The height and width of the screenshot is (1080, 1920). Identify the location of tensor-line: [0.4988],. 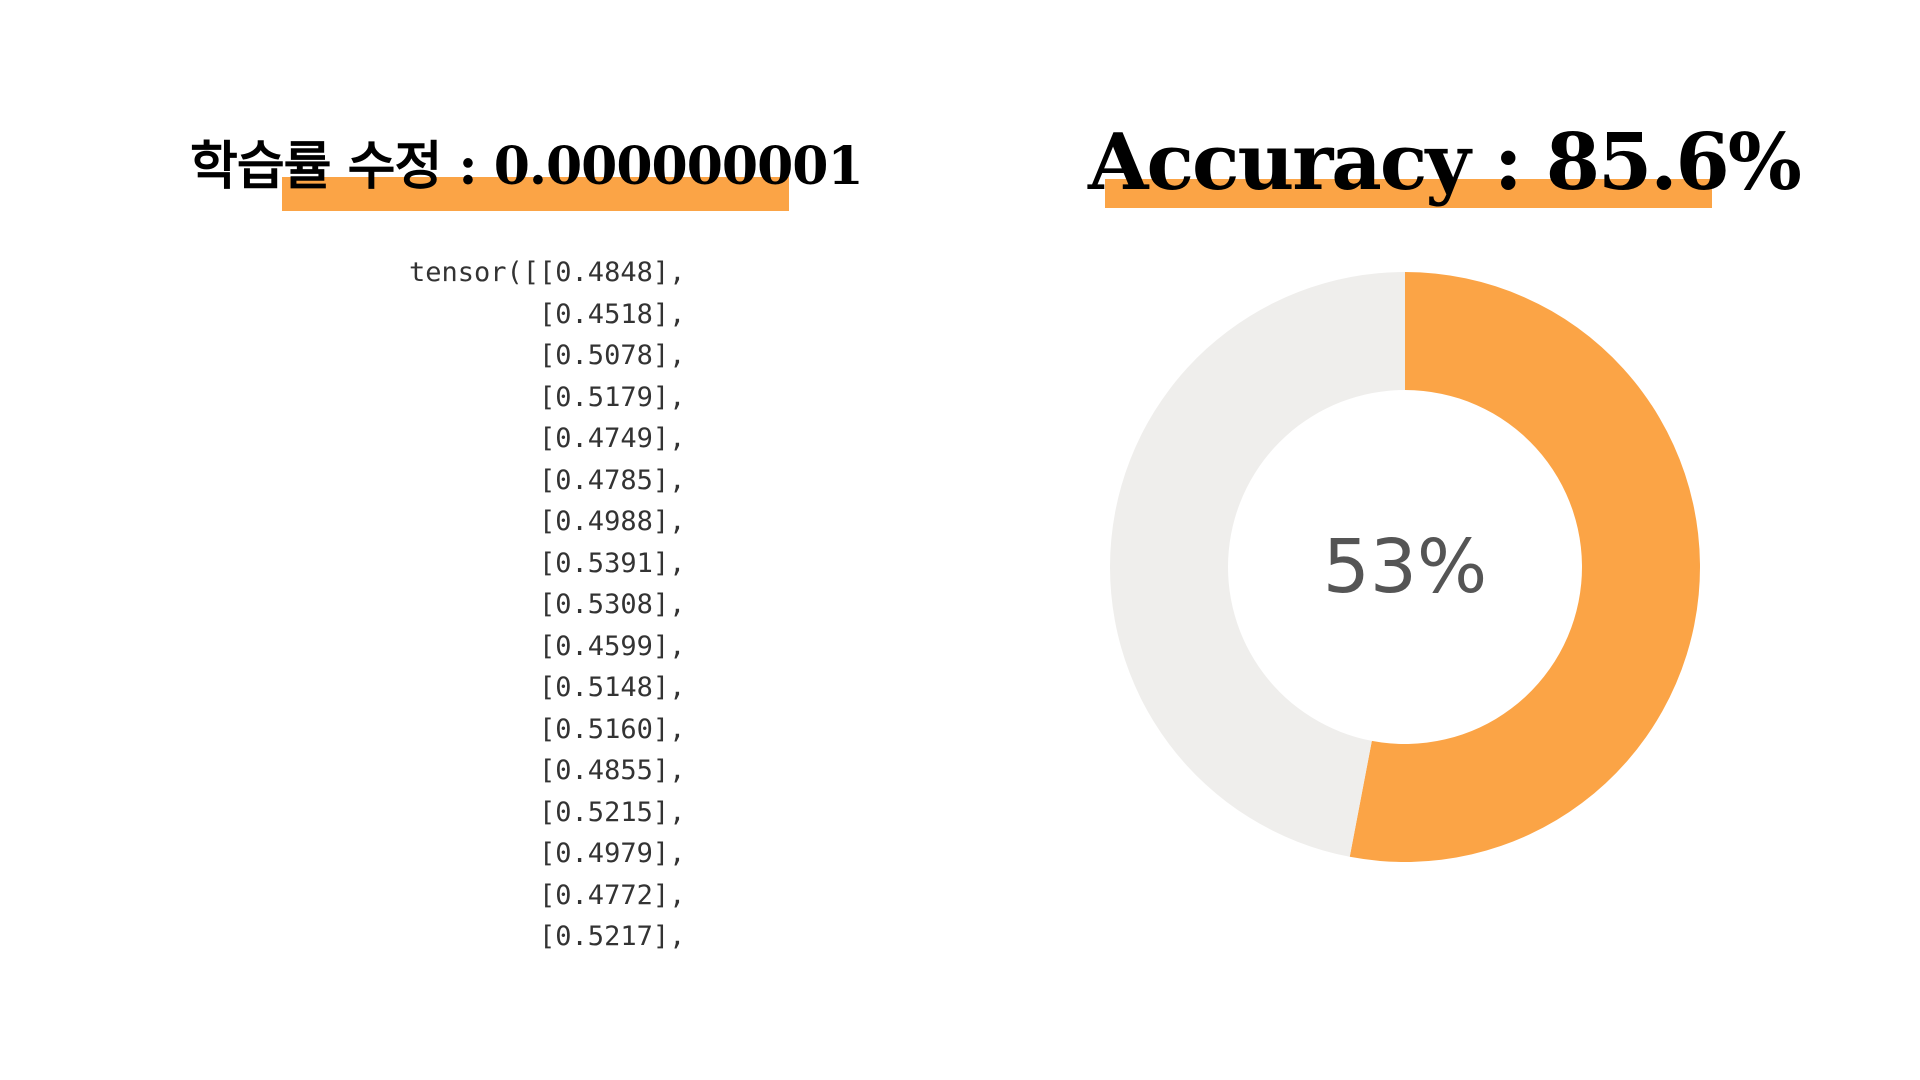
(547, 521).